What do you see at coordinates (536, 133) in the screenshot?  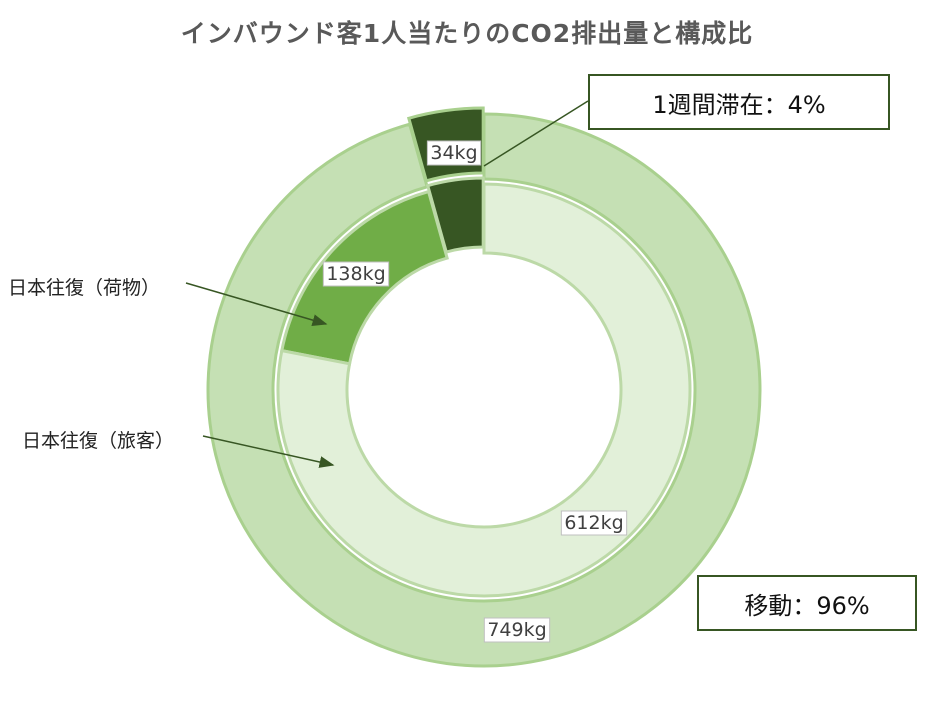 I see `leader-line-stay` at bounding box center [536, 133].